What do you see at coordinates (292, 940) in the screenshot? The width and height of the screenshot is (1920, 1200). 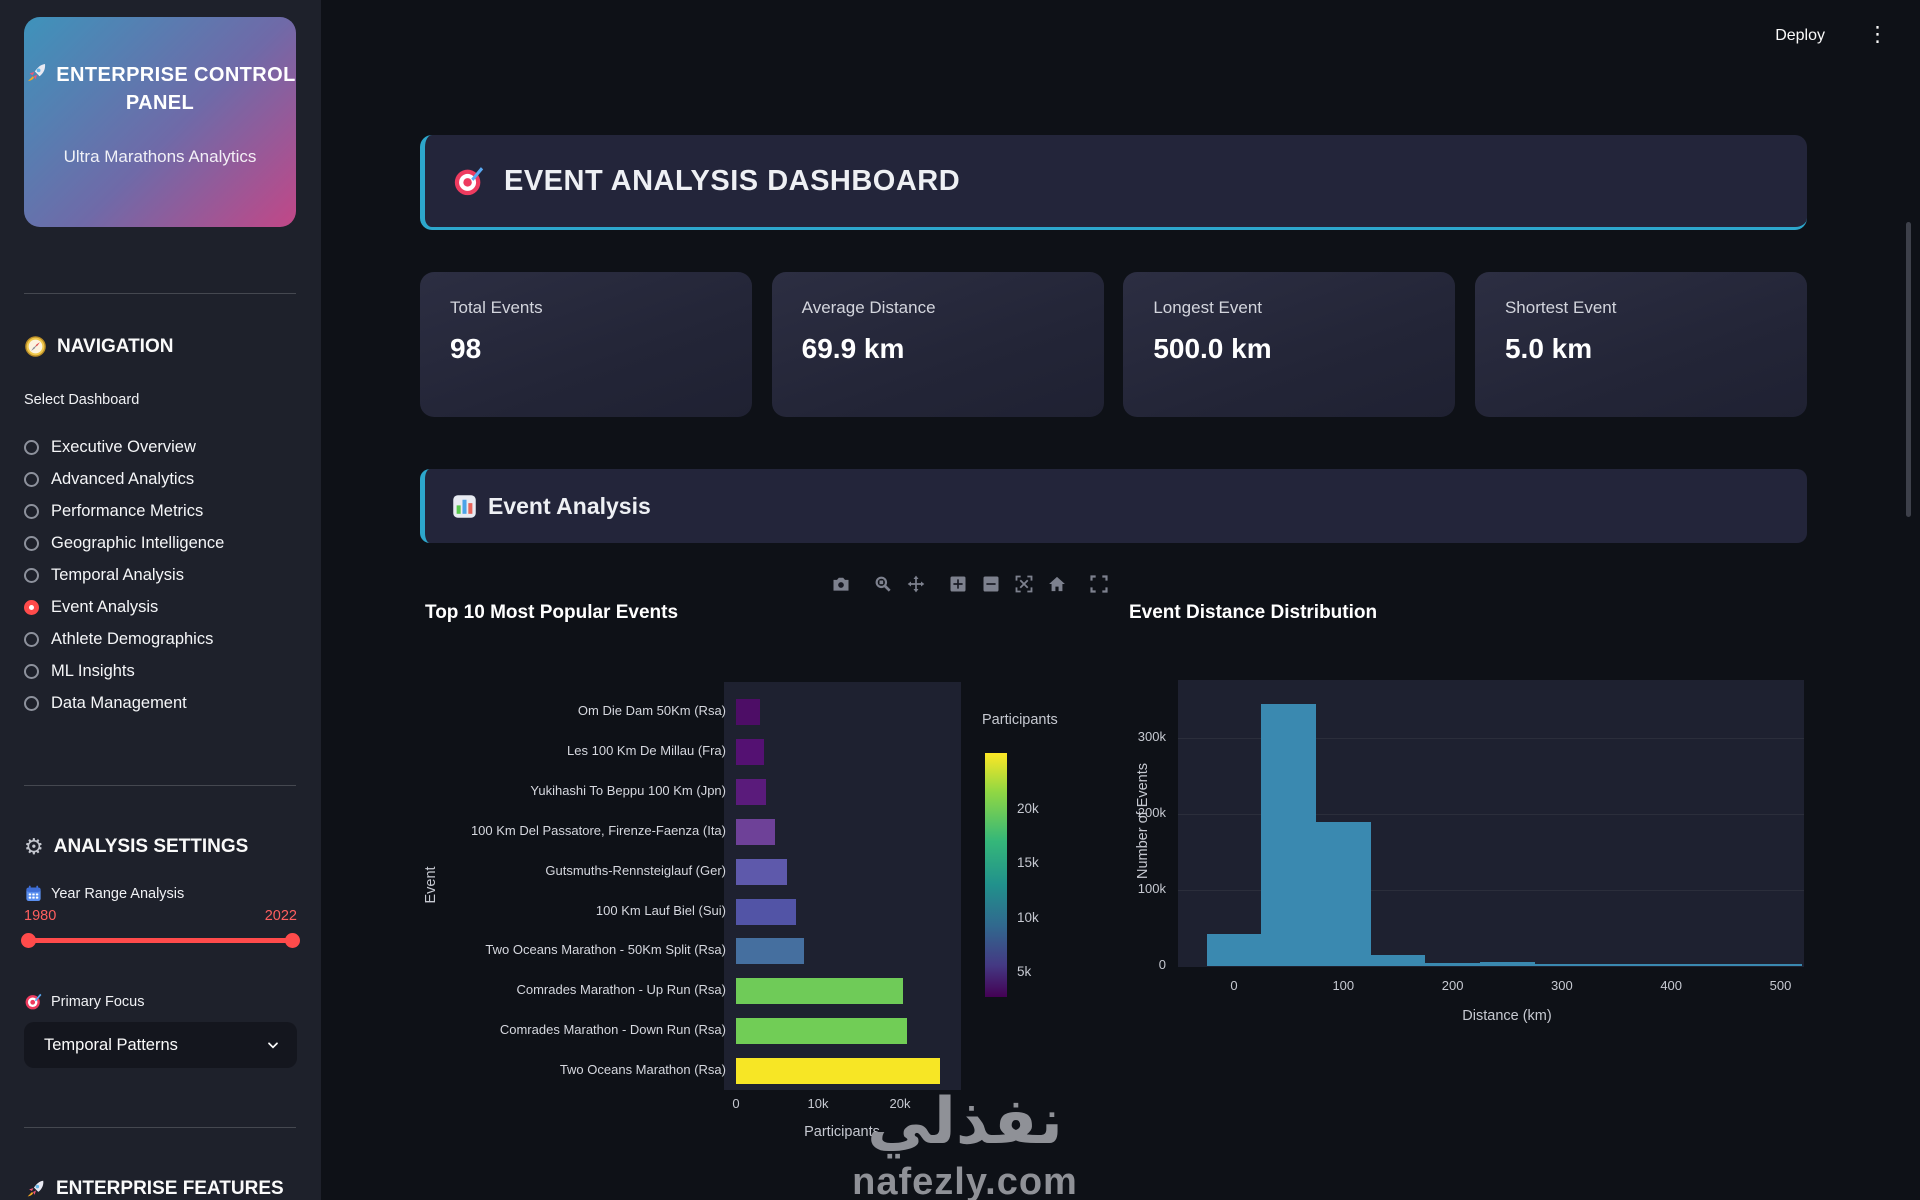 I see `year-range-slider-handle-max` at bounding box center [292, 940].